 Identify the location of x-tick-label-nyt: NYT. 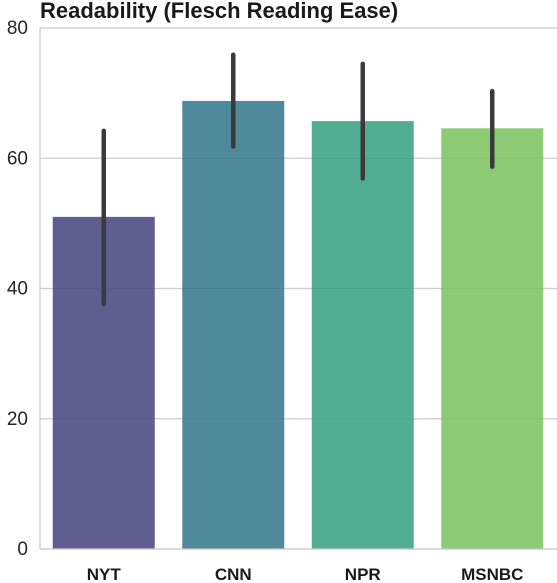
(104, 574).